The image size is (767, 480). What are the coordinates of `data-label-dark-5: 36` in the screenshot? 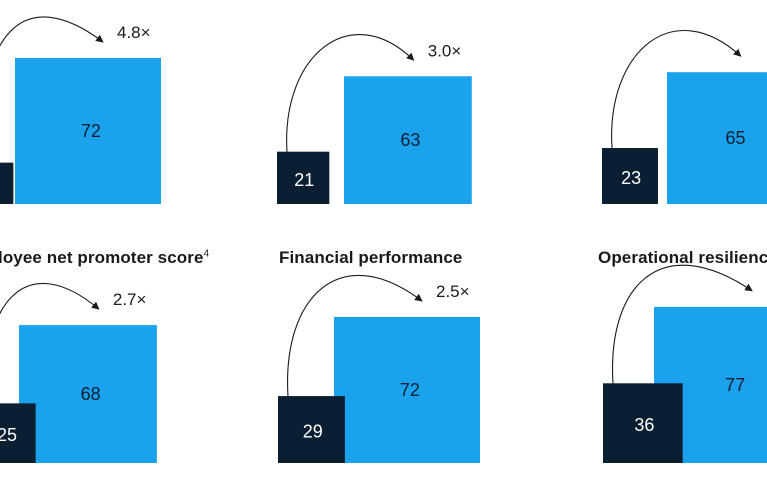 It's located at (644, 425).